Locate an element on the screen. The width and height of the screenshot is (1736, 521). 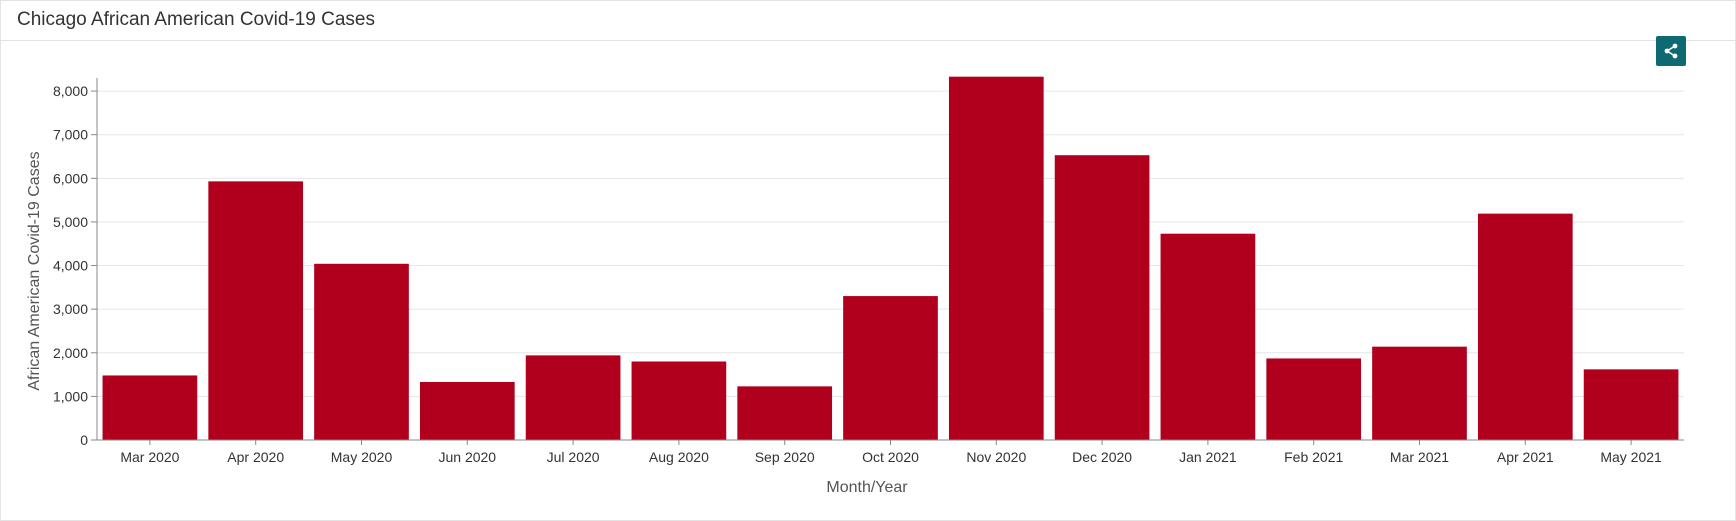
y-tick-label: 7,000 is located at coordinates (70, 135).